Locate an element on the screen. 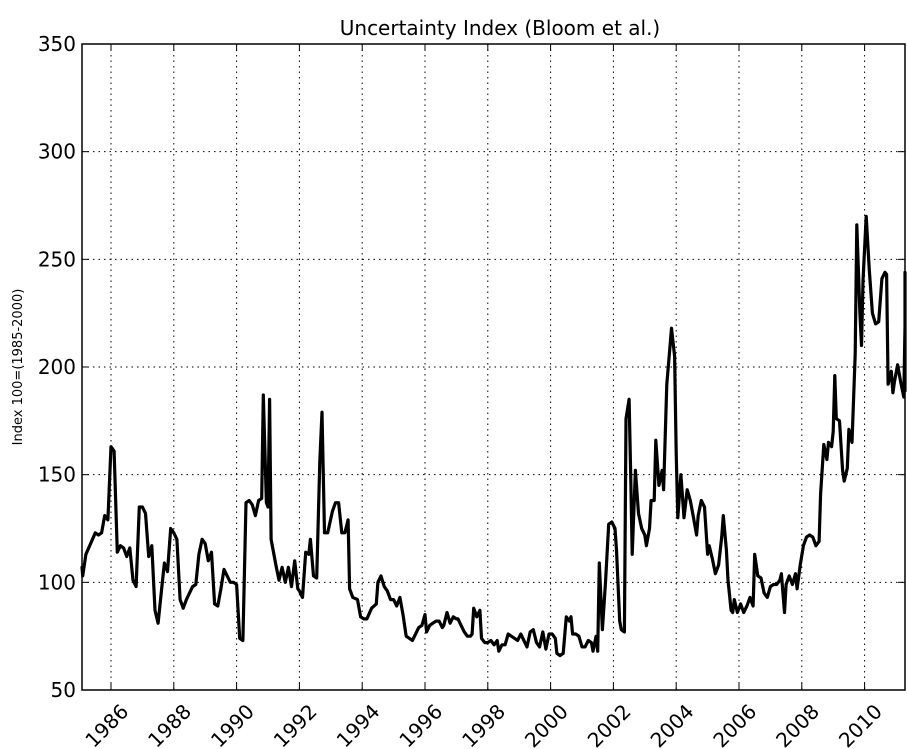 The image size is (907, 749). x-tick-label: 2010 is located at coordinates (860, 724).